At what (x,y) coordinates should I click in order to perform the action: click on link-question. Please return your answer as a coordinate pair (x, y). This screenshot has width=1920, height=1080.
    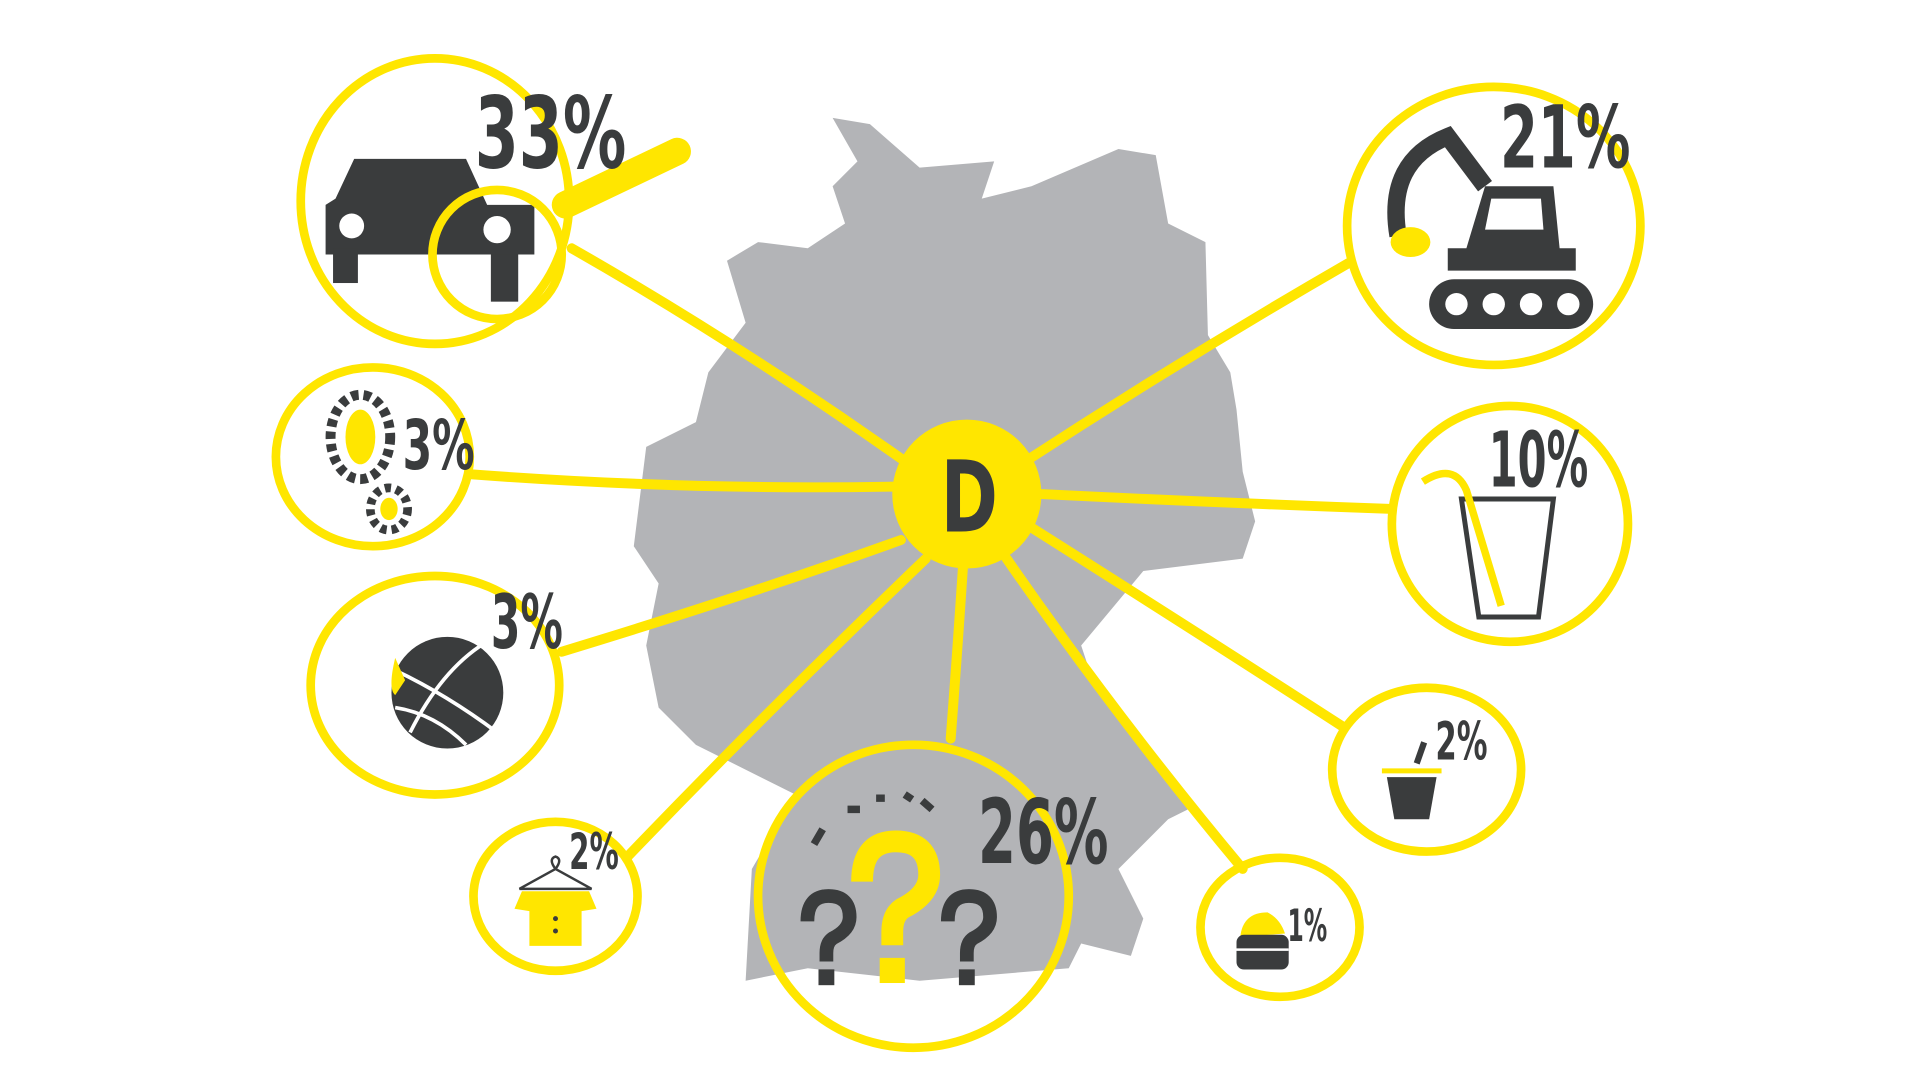
    Looking at the image, I should click on (957, 651).